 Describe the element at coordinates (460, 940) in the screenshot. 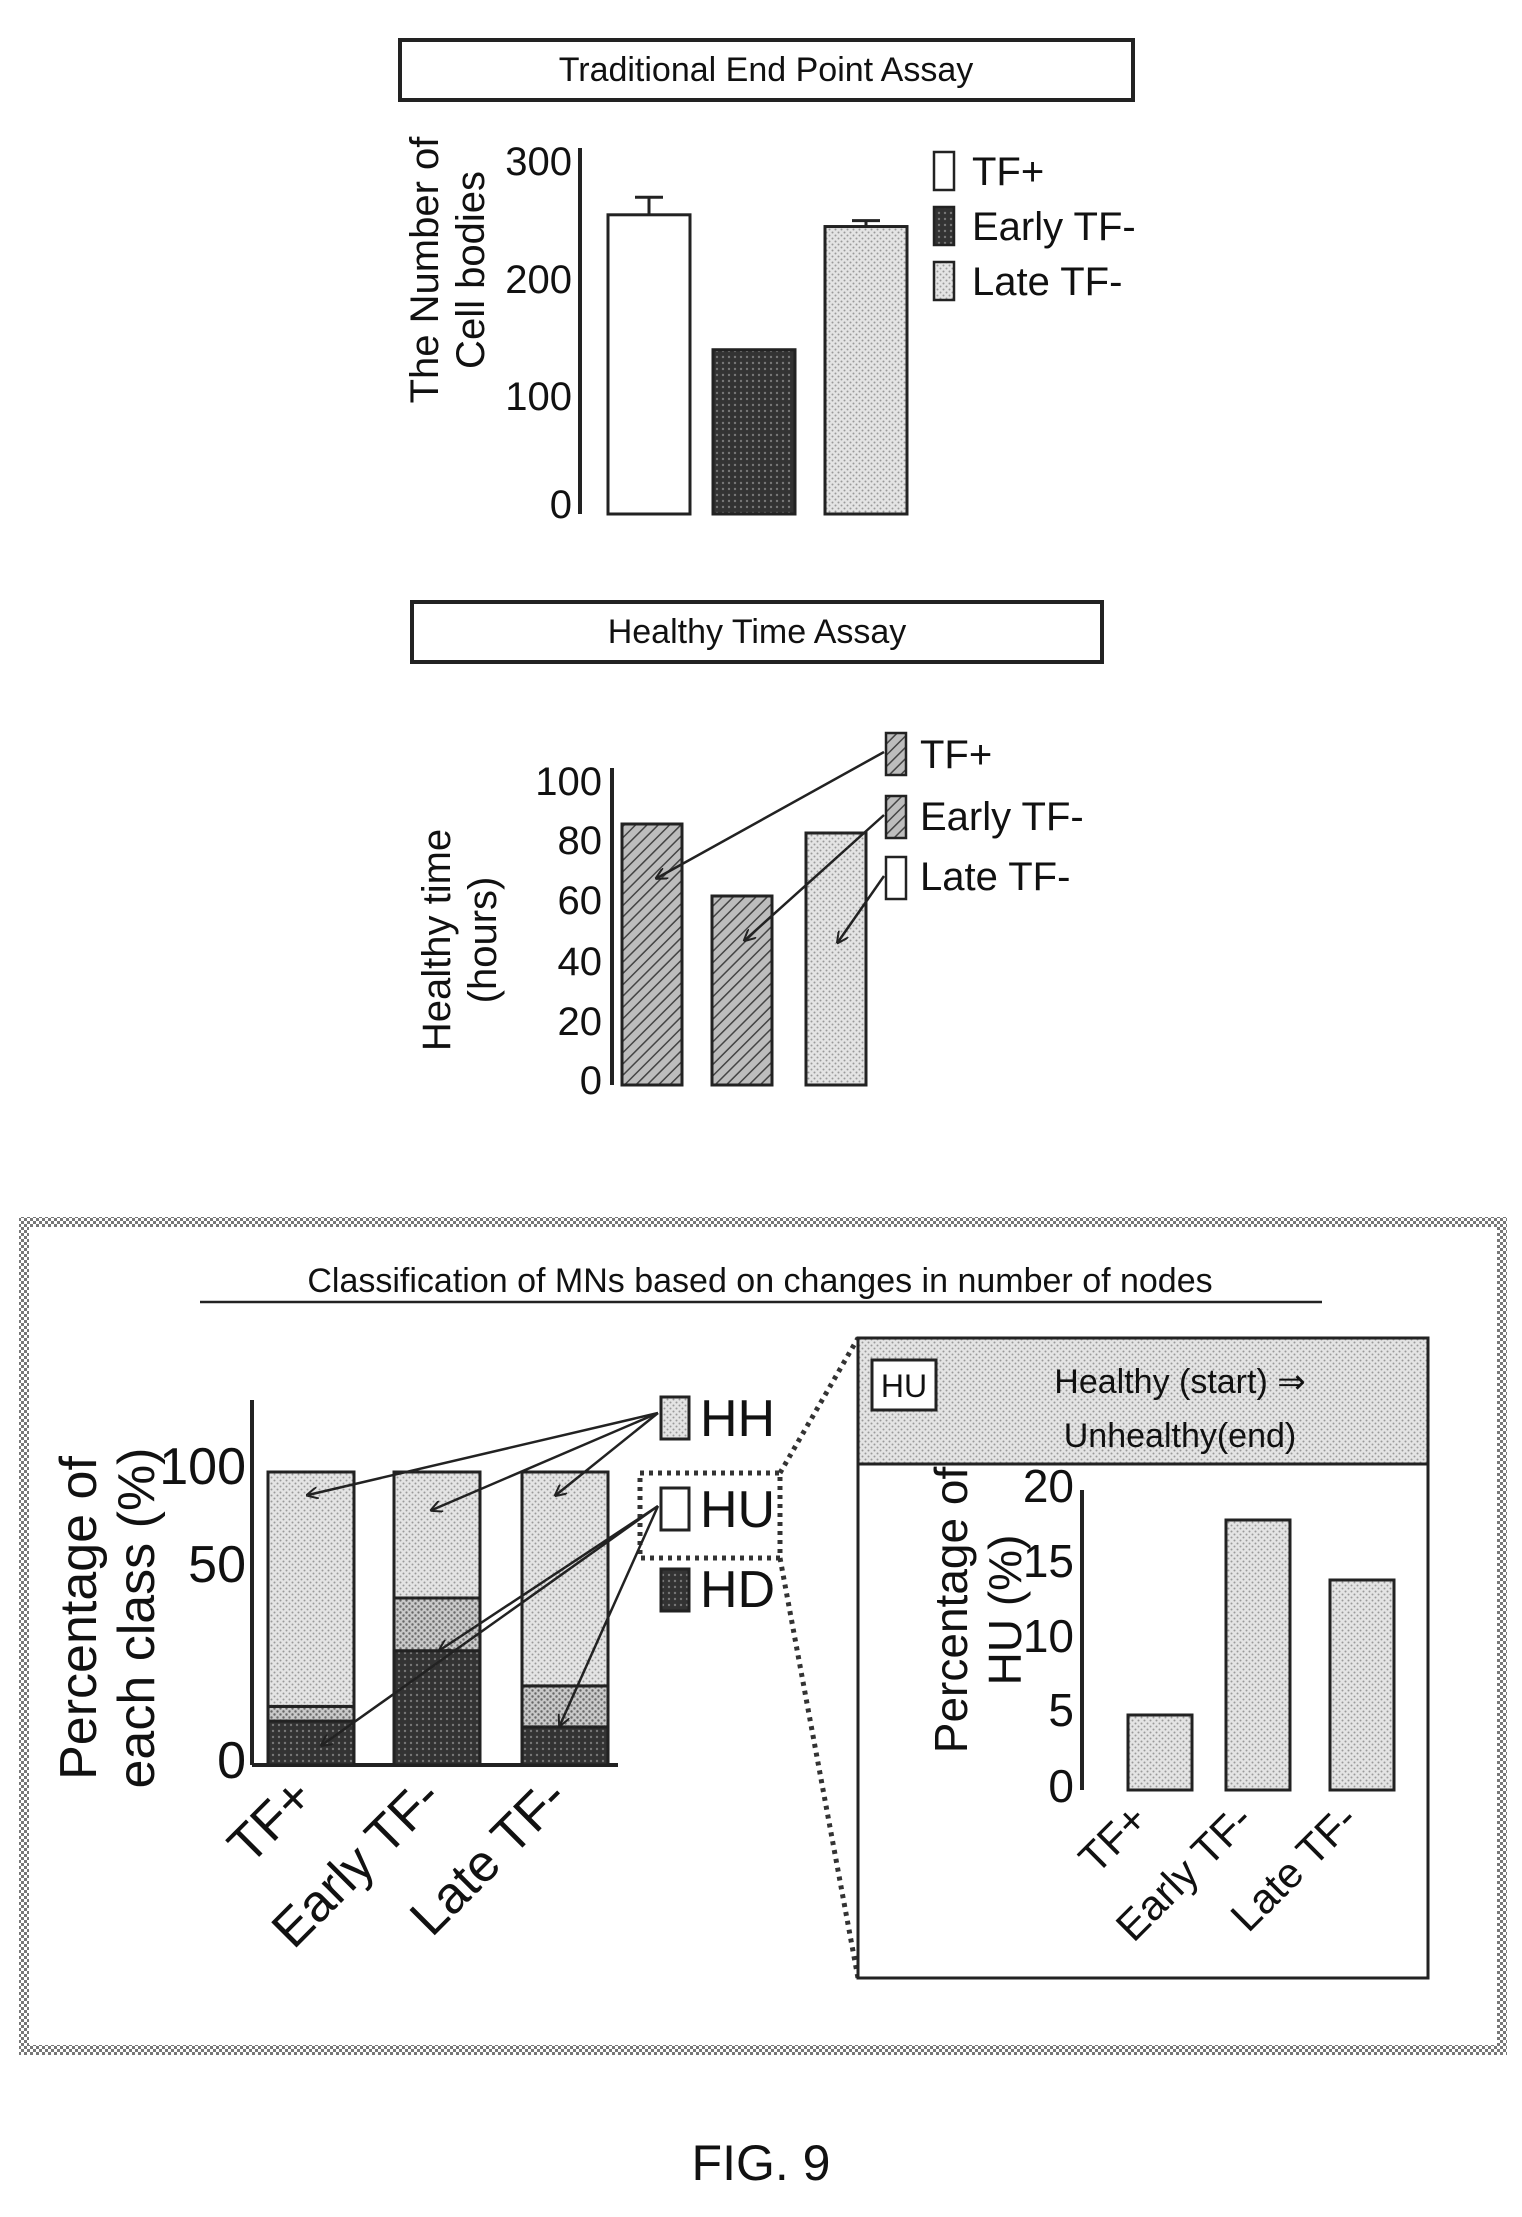

I see `chart2-ylabel: Healthy time (hours)` at that location.